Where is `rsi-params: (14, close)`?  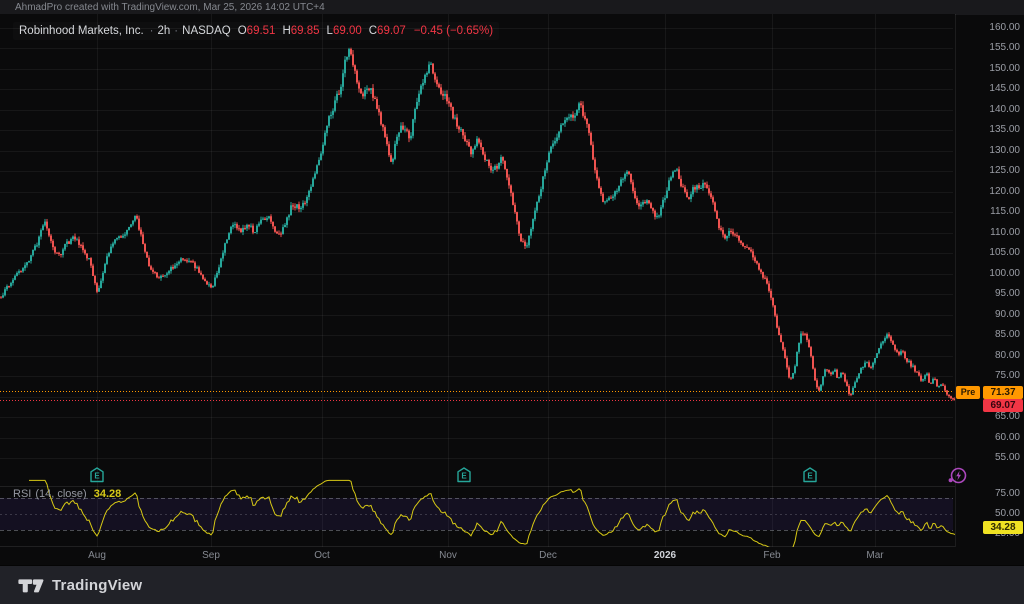 rsi-params: (14, close) is located at coordinates (61, 494).